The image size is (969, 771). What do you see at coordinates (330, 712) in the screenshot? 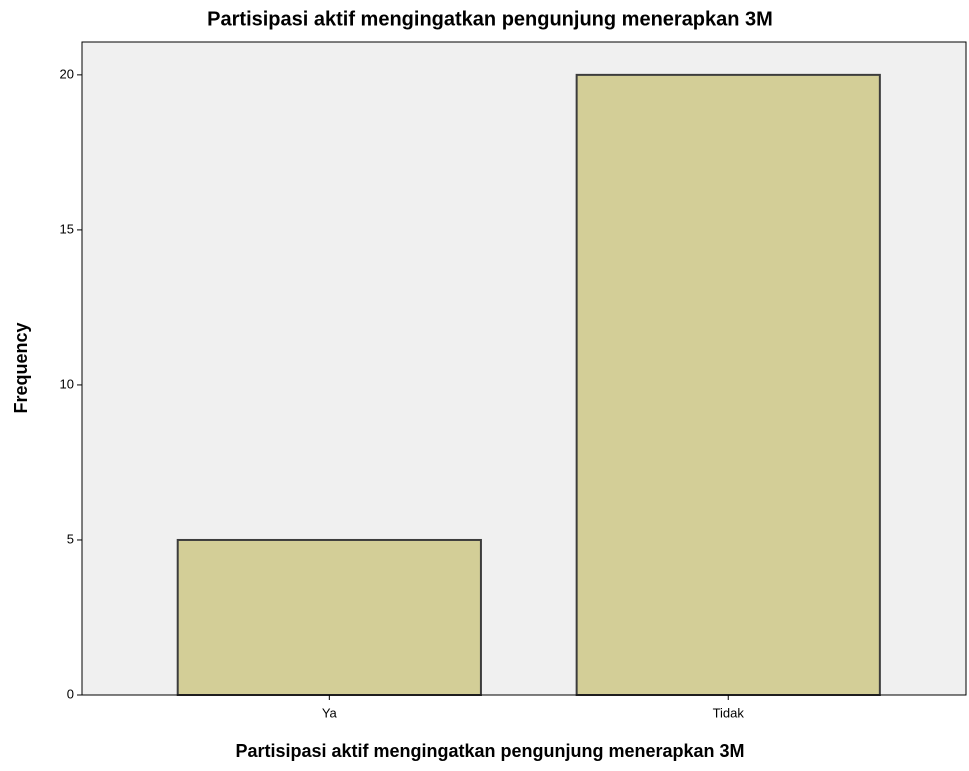
I see `x-tick-label: Ya` at bounding box center [330, 712].